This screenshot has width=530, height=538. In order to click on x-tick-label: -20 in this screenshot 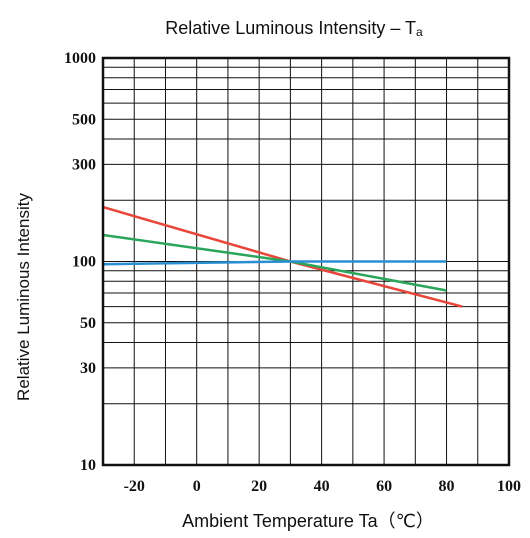, I will do `click(134, 486)`.